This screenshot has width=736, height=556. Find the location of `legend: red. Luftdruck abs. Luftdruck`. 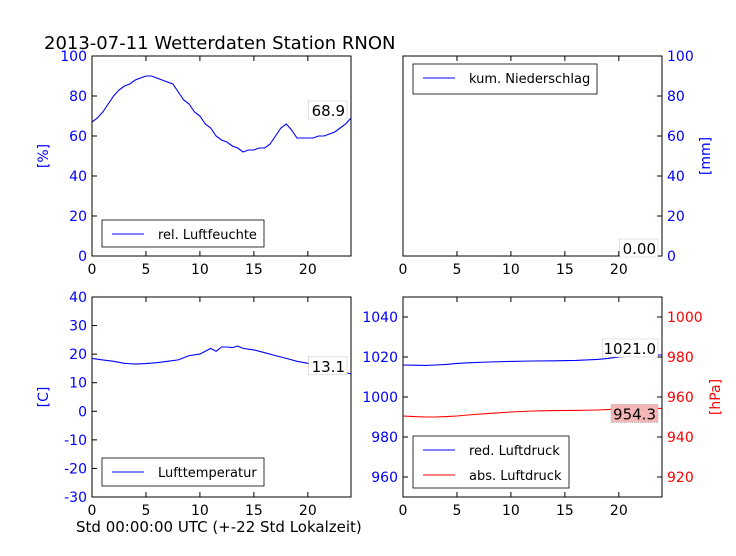

legend: red. Luftdruck abs. Luftdruck is located at coordinates (491, 462).